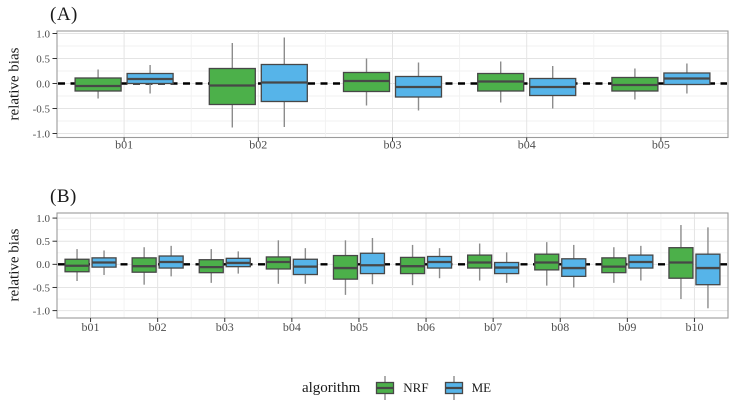 The image size is (736, 406). I want to click on boxplot-b07-NRF, so click(479, 262).